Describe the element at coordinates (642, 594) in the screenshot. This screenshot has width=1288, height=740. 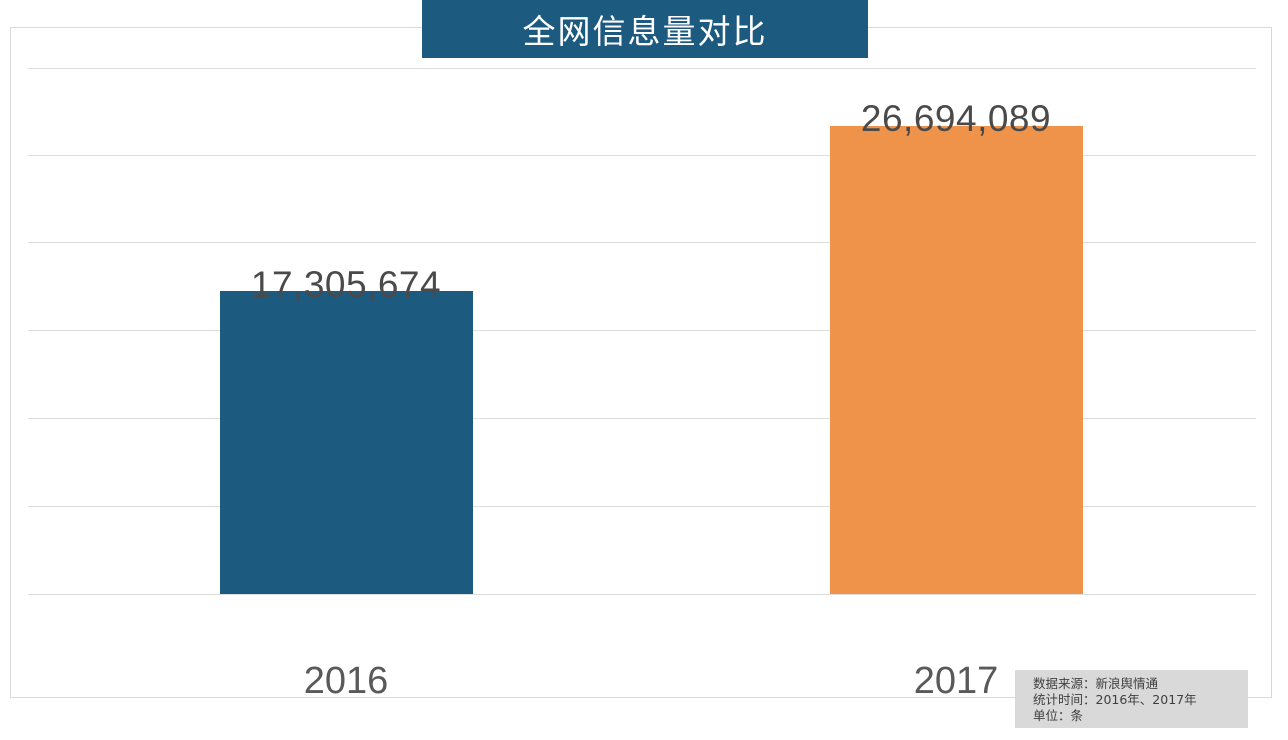
I see `axis-baseline` at that location.